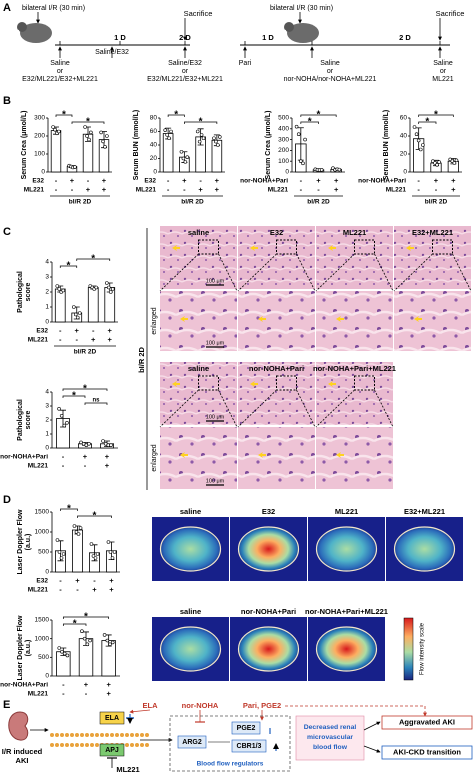 The width and height of the screenshot is (474, 776). What do you see at coordinates (330, 737) in the screenshot?
I see `effect-label: microvascular` at bounding box center [330, 737].